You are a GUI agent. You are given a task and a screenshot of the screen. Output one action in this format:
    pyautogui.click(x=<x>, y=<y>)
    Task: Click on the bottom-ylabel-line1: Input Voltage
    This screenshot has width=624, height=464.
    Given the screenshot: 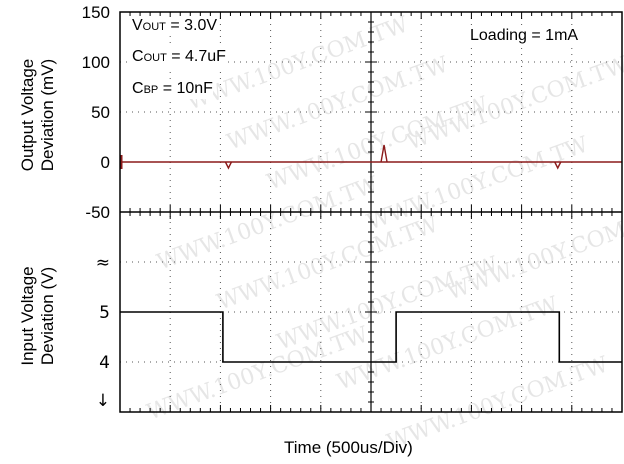 What is the action you would take?
    pyautogui.click(x=27, y=316)
    